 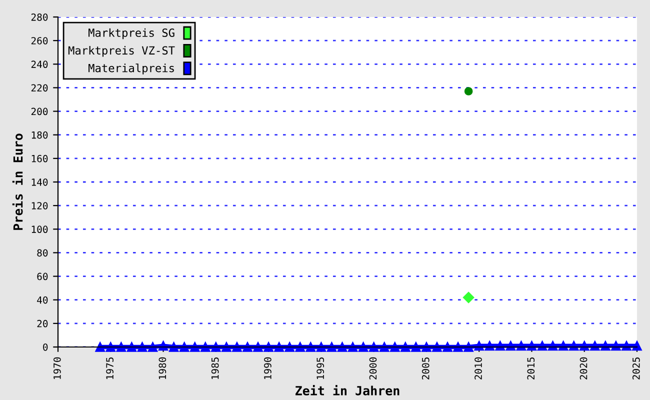 I want to click on y-tick-label: 220, so click(x=39, y=88).